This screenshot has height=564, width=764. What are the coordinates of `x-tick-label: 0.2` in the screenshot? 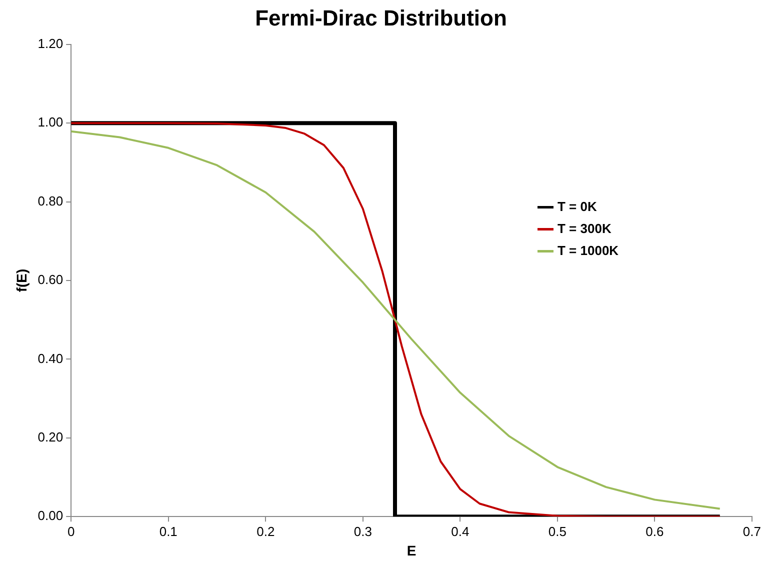 It's located at (265, 531).